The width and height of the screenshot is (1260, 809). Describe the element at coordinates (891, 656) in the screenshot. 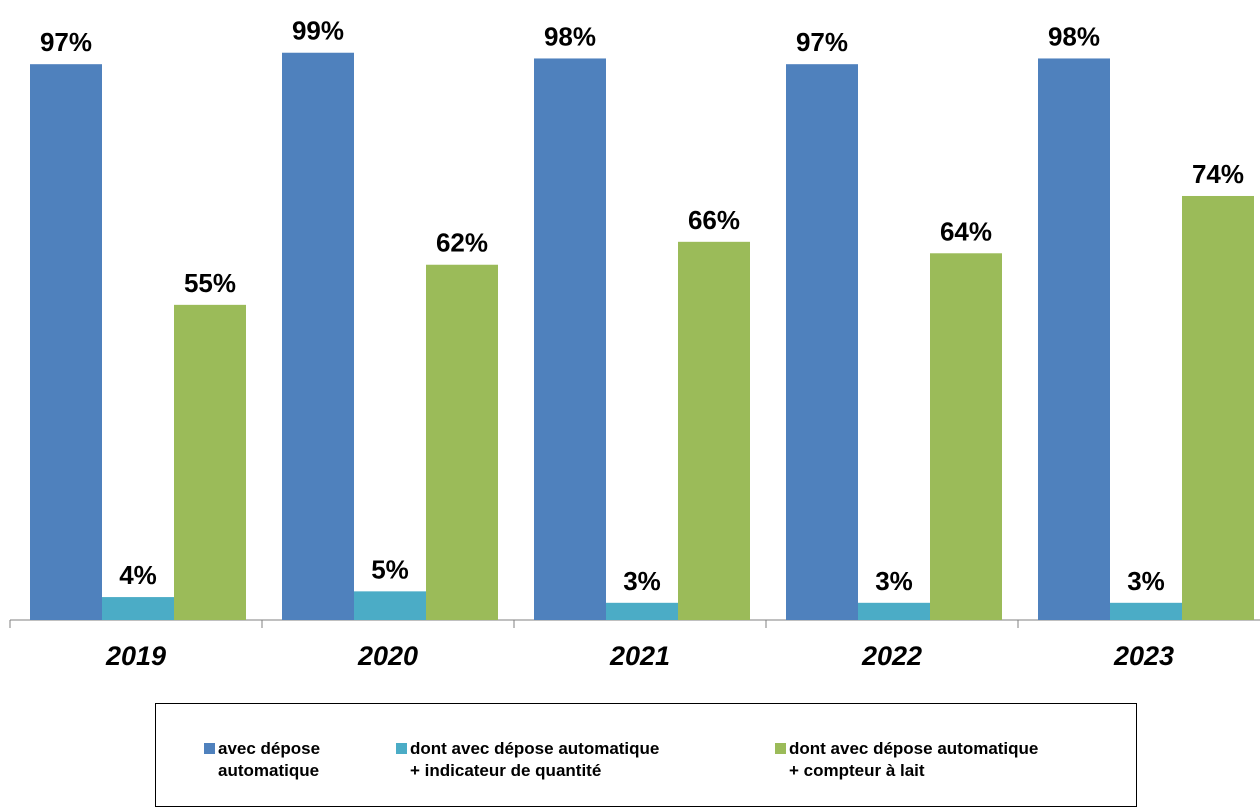

I see `x-tick-label-2022: 2022` at that location.